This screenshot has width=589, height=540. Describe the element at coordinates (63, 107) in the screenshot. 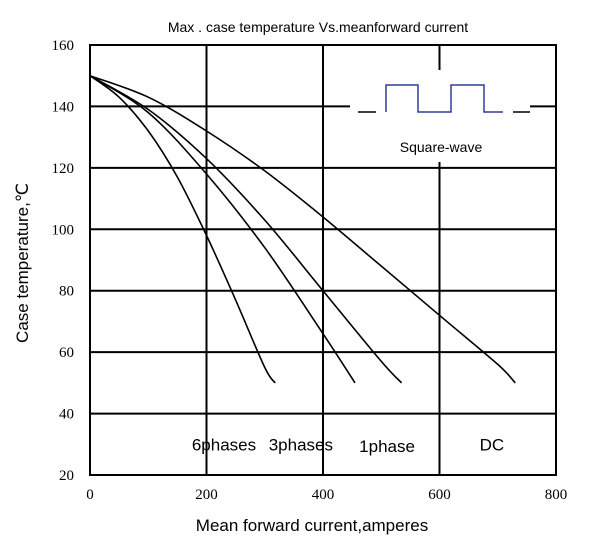

I see `y-tick-label: 140` at that location.